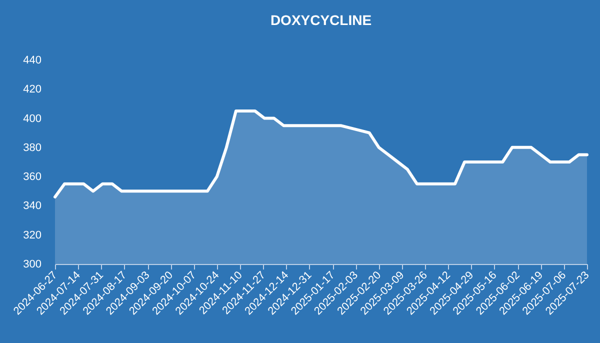 This screenshot has height=343, width=600. Describe the element at coordinates (32, 264) in the screenshot. I see `y-tick-label: 300` at that location.